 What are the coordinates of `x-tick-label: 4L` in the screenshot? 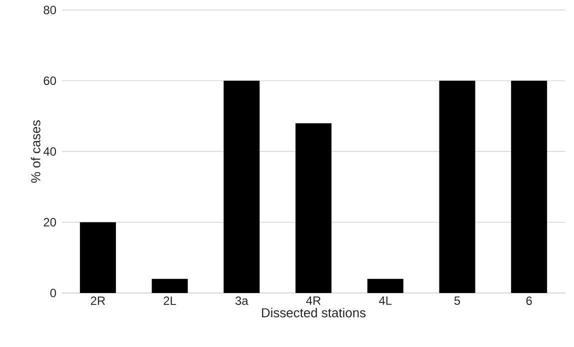 It's located at (385, 300).